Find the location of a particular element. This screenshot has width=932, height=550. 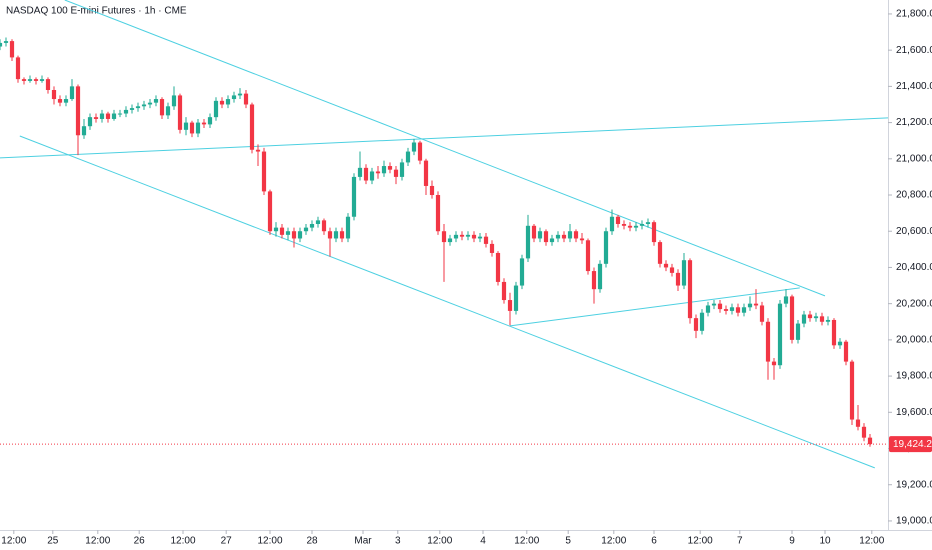

x-tick-label: 26 is located at coordinates (140, 541).